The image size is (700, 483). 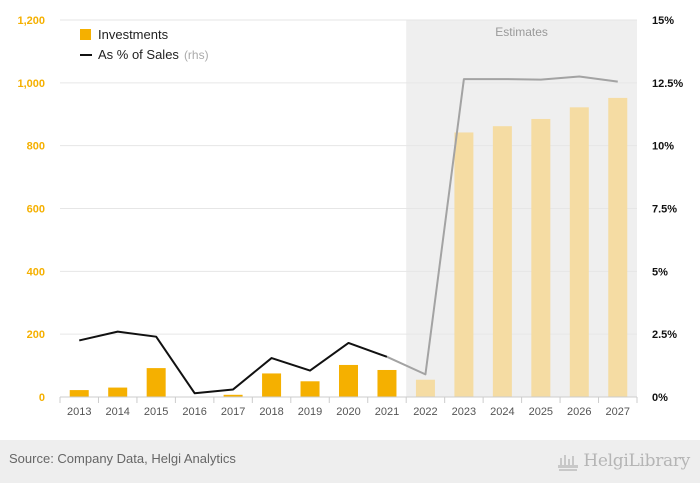 What do you see at coordinates (464, 412) in the screenshot?
I see `x-tick-label: 2023` at bounding box center [464, 412].